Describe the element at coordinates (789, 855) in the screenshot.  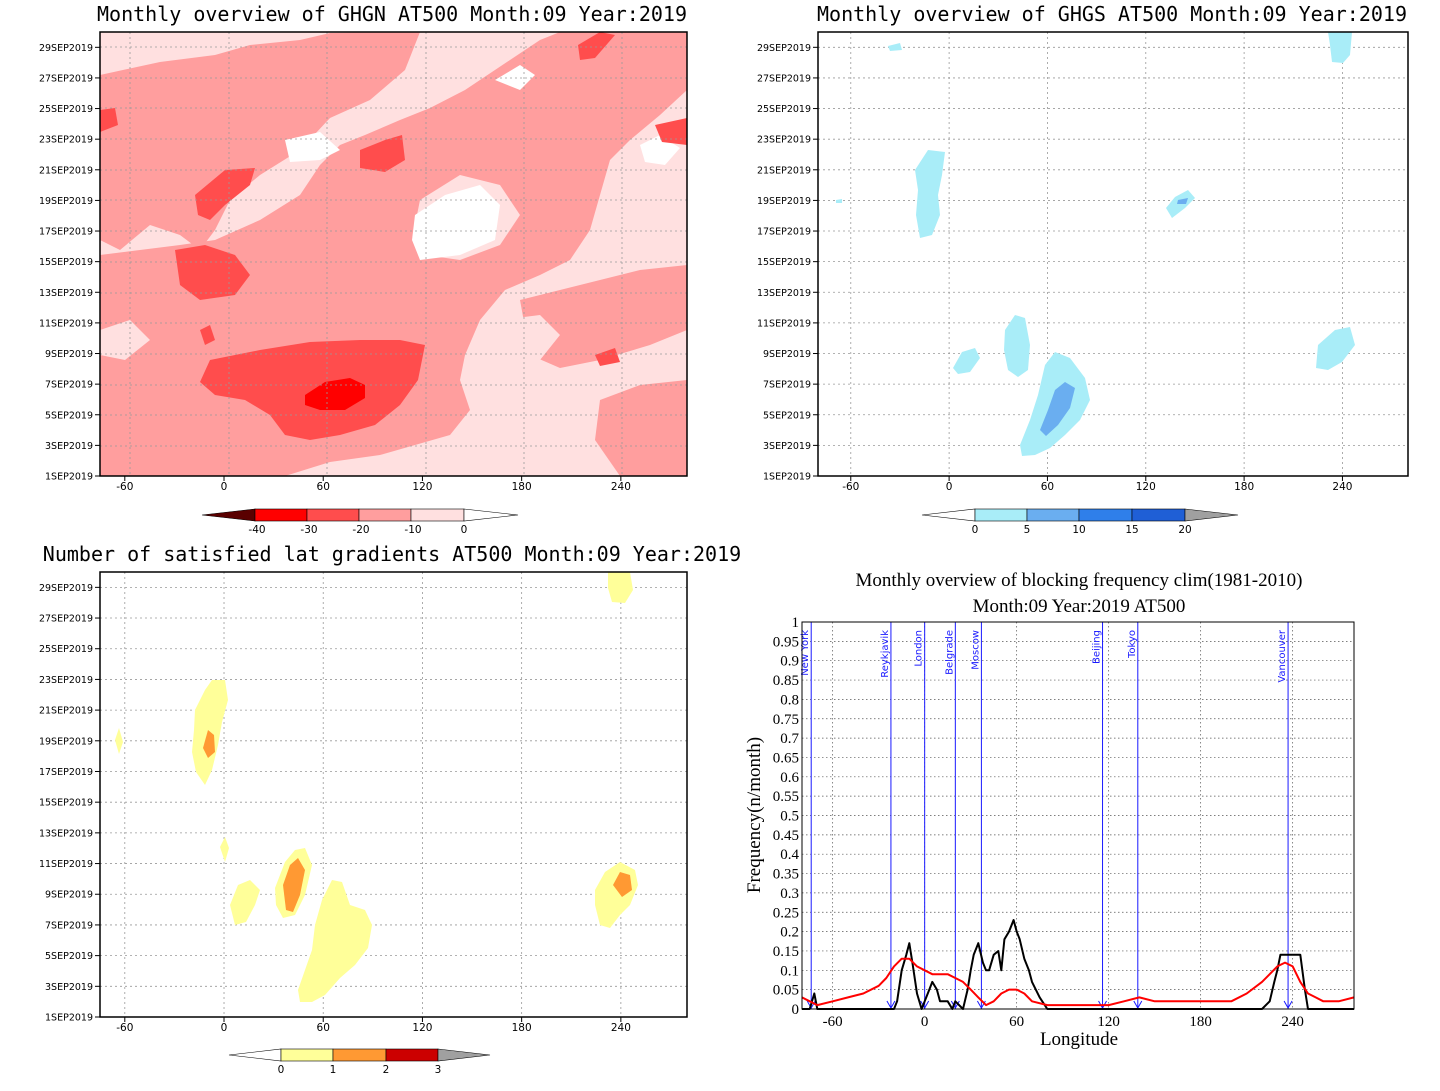
I see `blocking-y-tick-label: 0.4` at that location.